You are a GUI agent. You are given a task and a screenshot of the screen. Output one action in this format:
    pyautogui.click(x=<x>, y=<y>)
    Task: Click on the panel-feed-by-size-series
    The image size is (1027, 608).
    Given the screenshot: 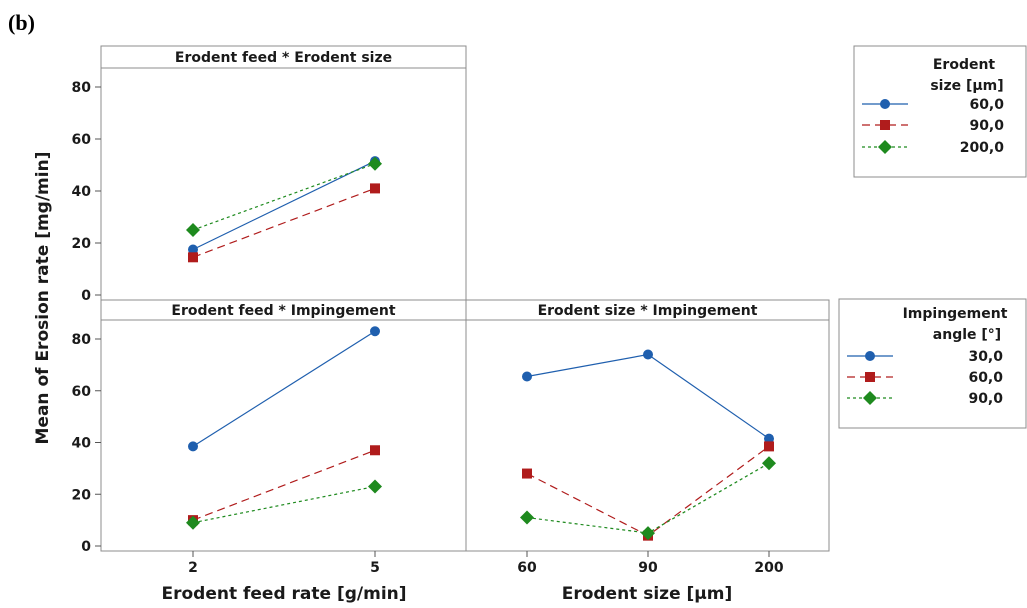 What is the action you would take?
    pyautogui.click(x=284, y=209)
    